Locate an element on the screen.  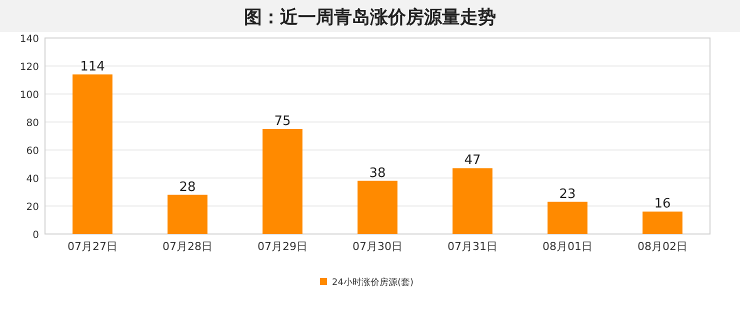
data-label: 38 is located at coordinates (377, 173).